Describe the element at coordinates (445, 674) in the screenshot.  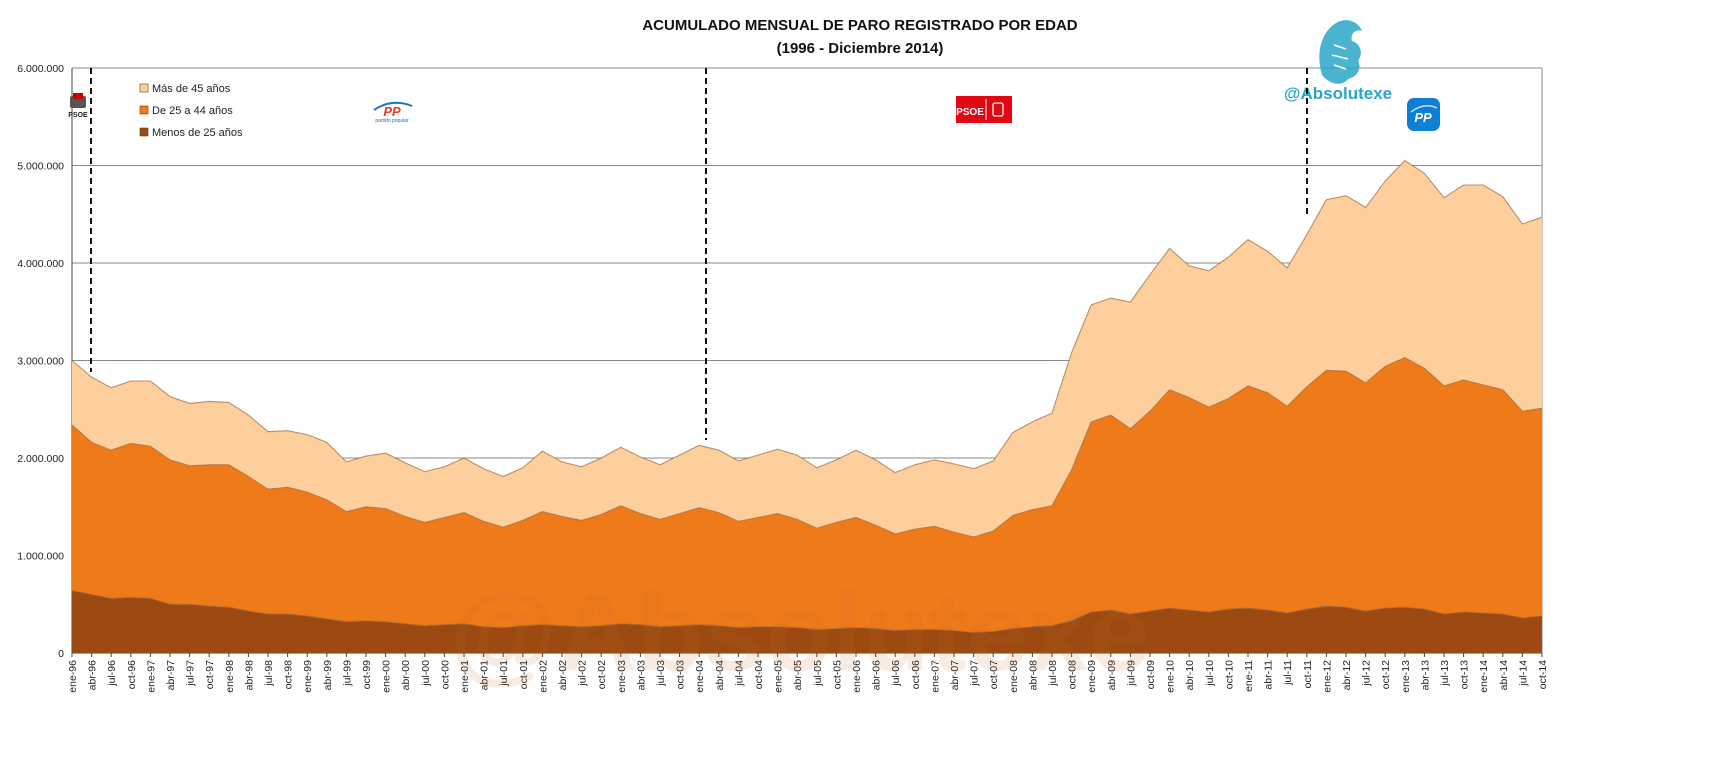
I see `x-tick-label: oct-00` at that location.